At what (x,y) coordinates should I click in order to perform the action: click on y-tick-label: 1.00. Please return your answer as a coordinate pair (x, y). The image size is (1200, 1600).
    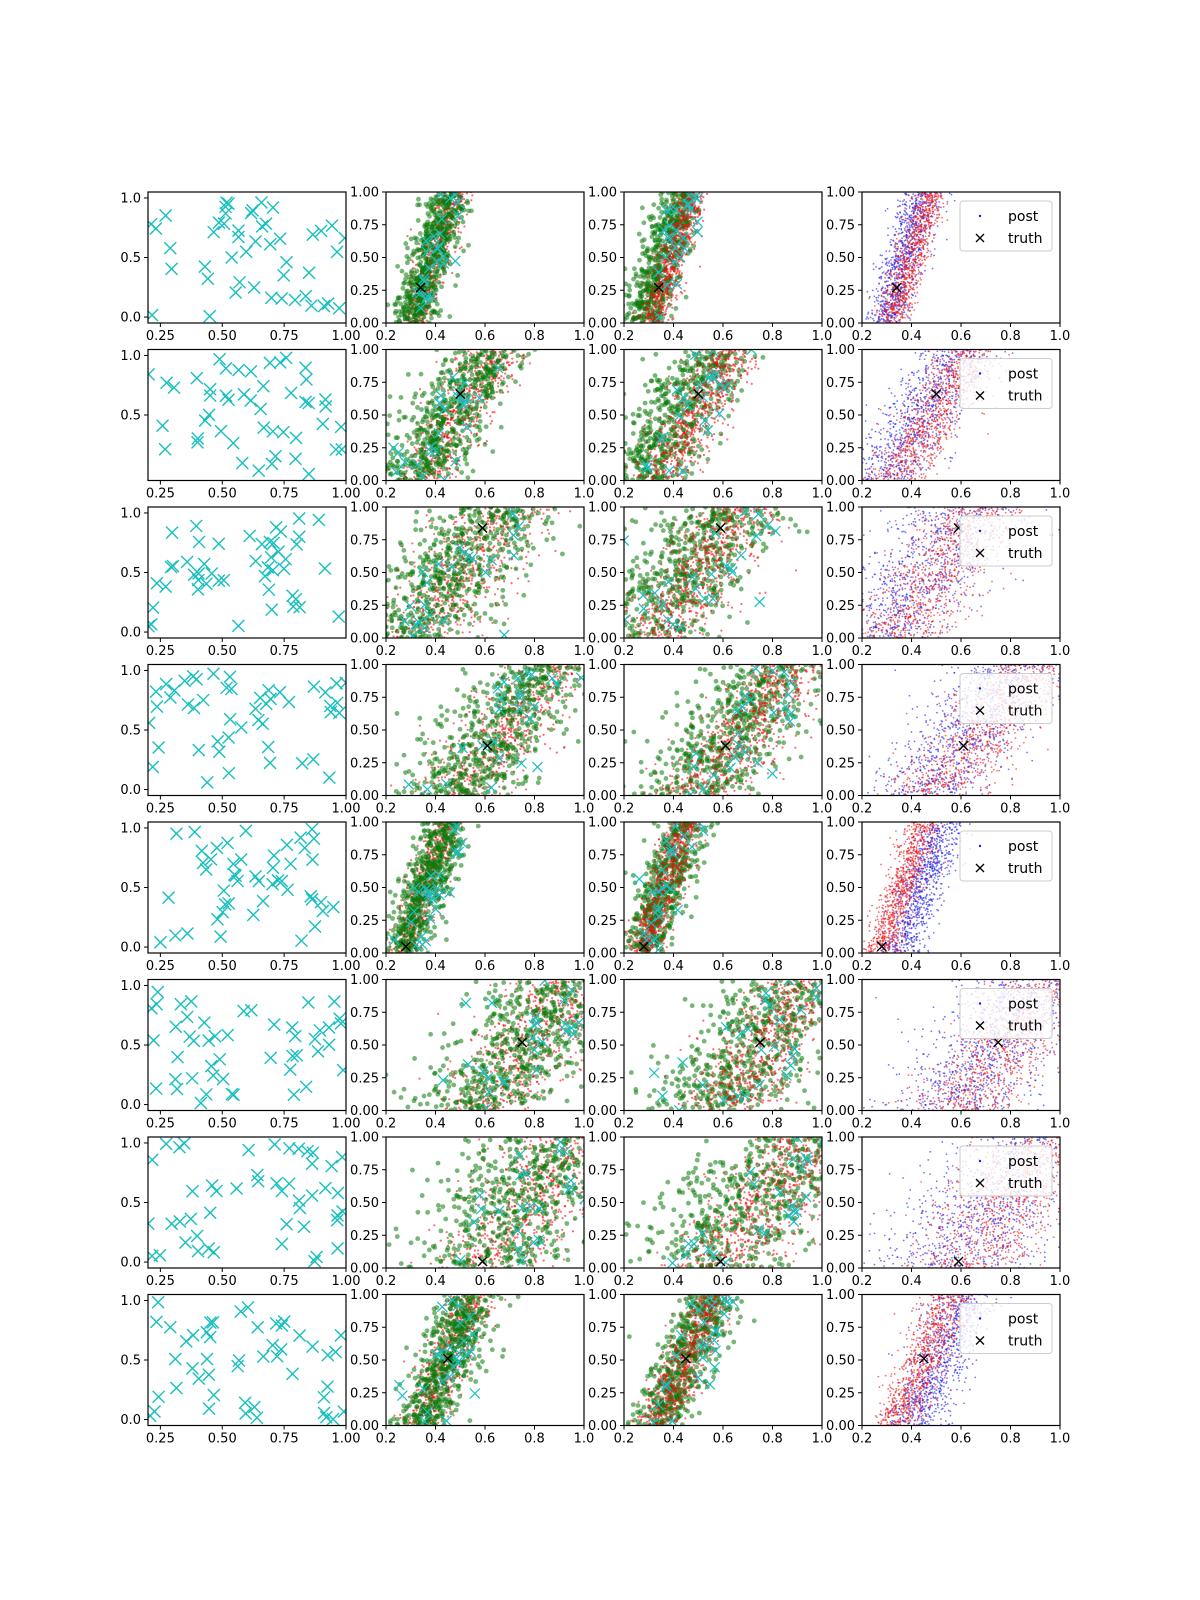
    Looking at the image, I should click on (364, 193).